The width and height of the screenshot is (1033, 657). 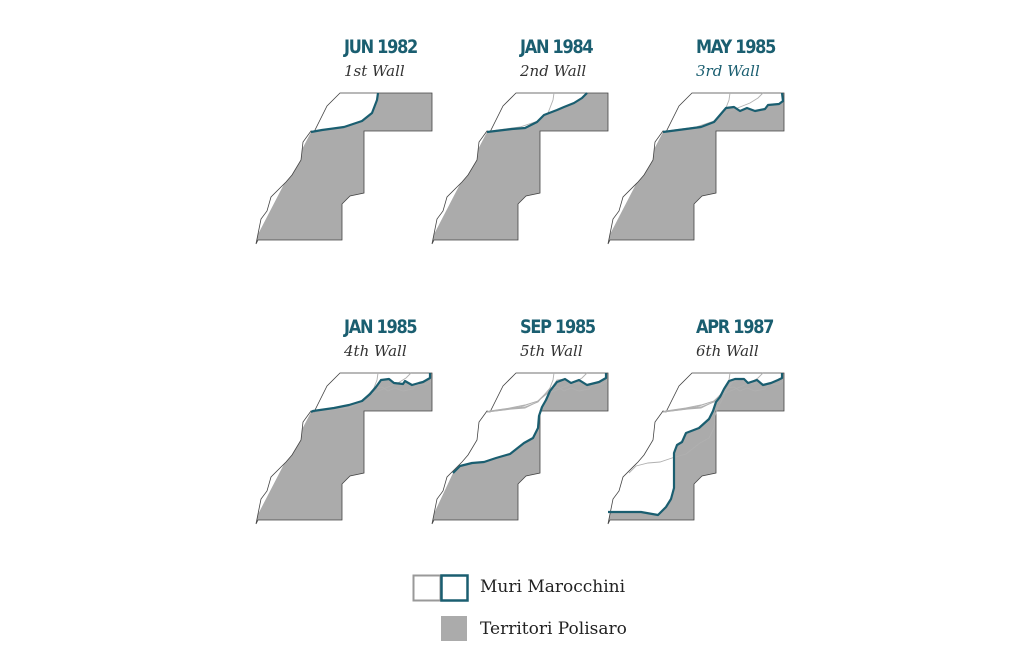 I want to click on panel-date: SEP 1985, so click(x=558, y=327).